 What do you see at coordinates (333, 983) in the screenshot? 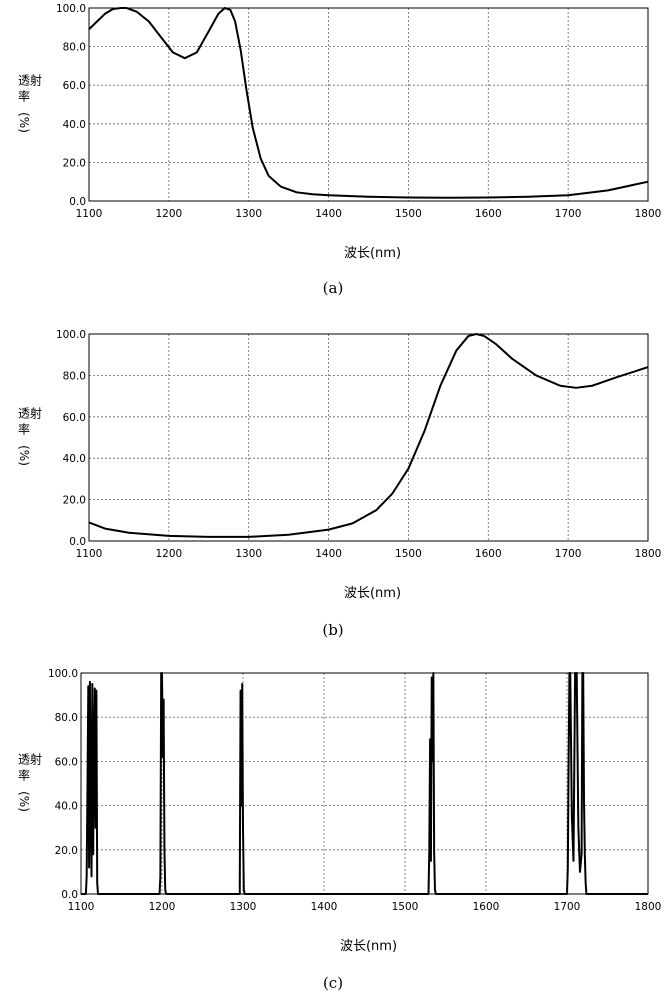
I see `figure-caption: (c)` at bounding box center [333, 983].